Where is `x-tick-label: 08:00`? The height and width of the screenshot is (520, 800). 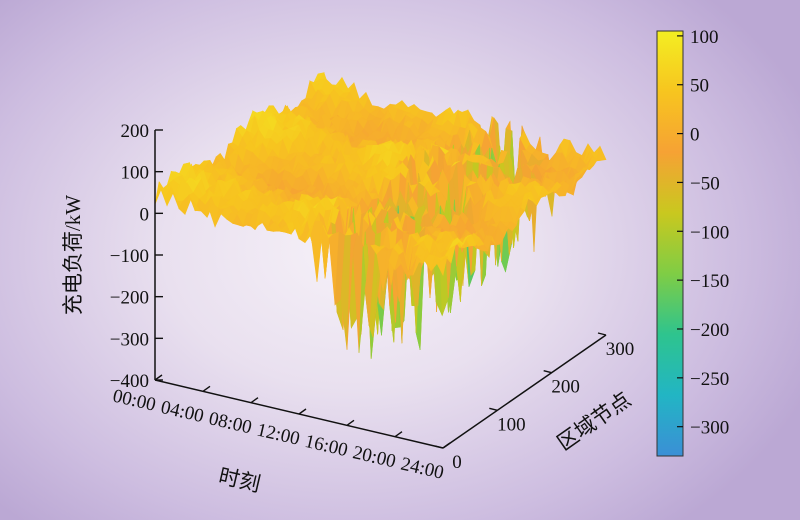
x-tick-label: 08:00 is located at coordinates (230, 423).